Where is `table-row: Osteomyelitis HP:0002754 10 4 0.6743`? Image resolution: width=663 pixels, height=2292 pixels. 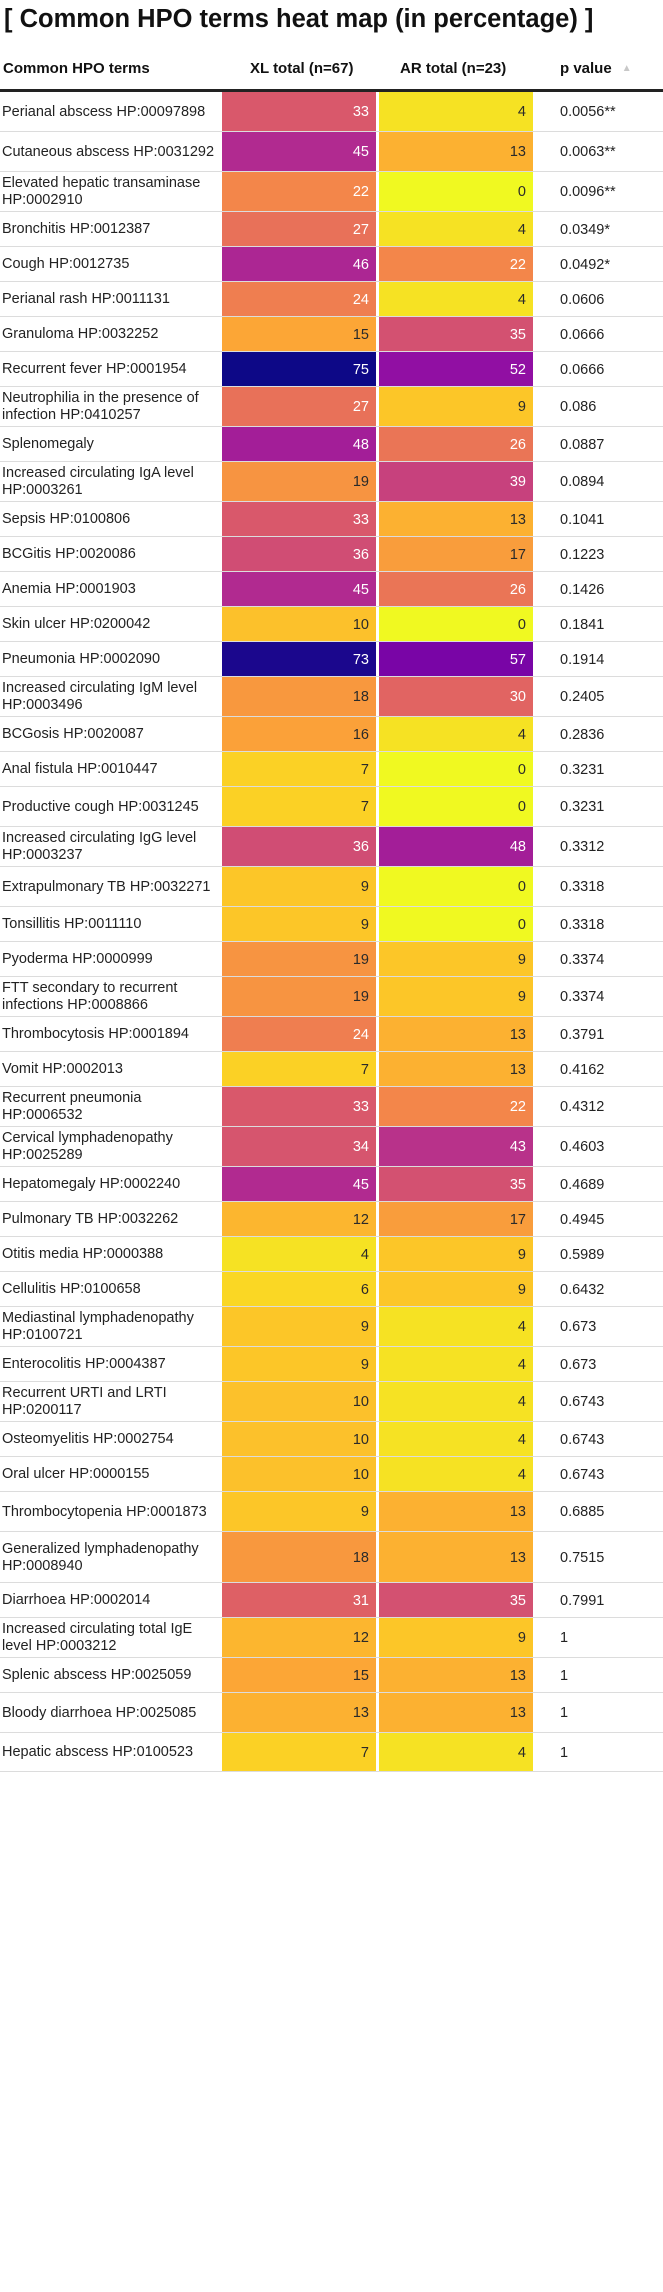
table-row: Osteomyelitis HP:0002754 10 4 0.6743 is located at coordinates (331, 1439).